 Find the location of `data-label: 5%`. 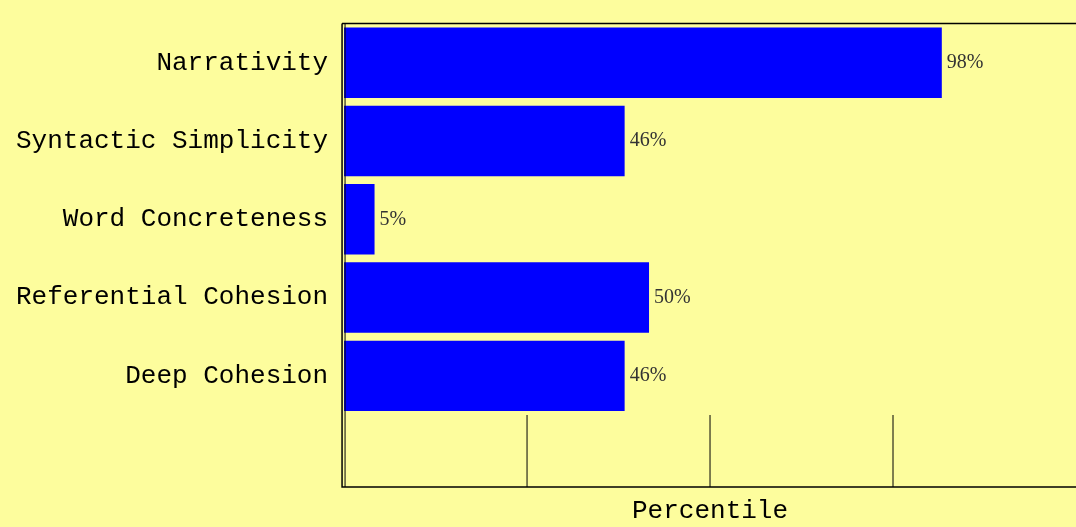

data-label: 5% is located at coordinates (393, 217).